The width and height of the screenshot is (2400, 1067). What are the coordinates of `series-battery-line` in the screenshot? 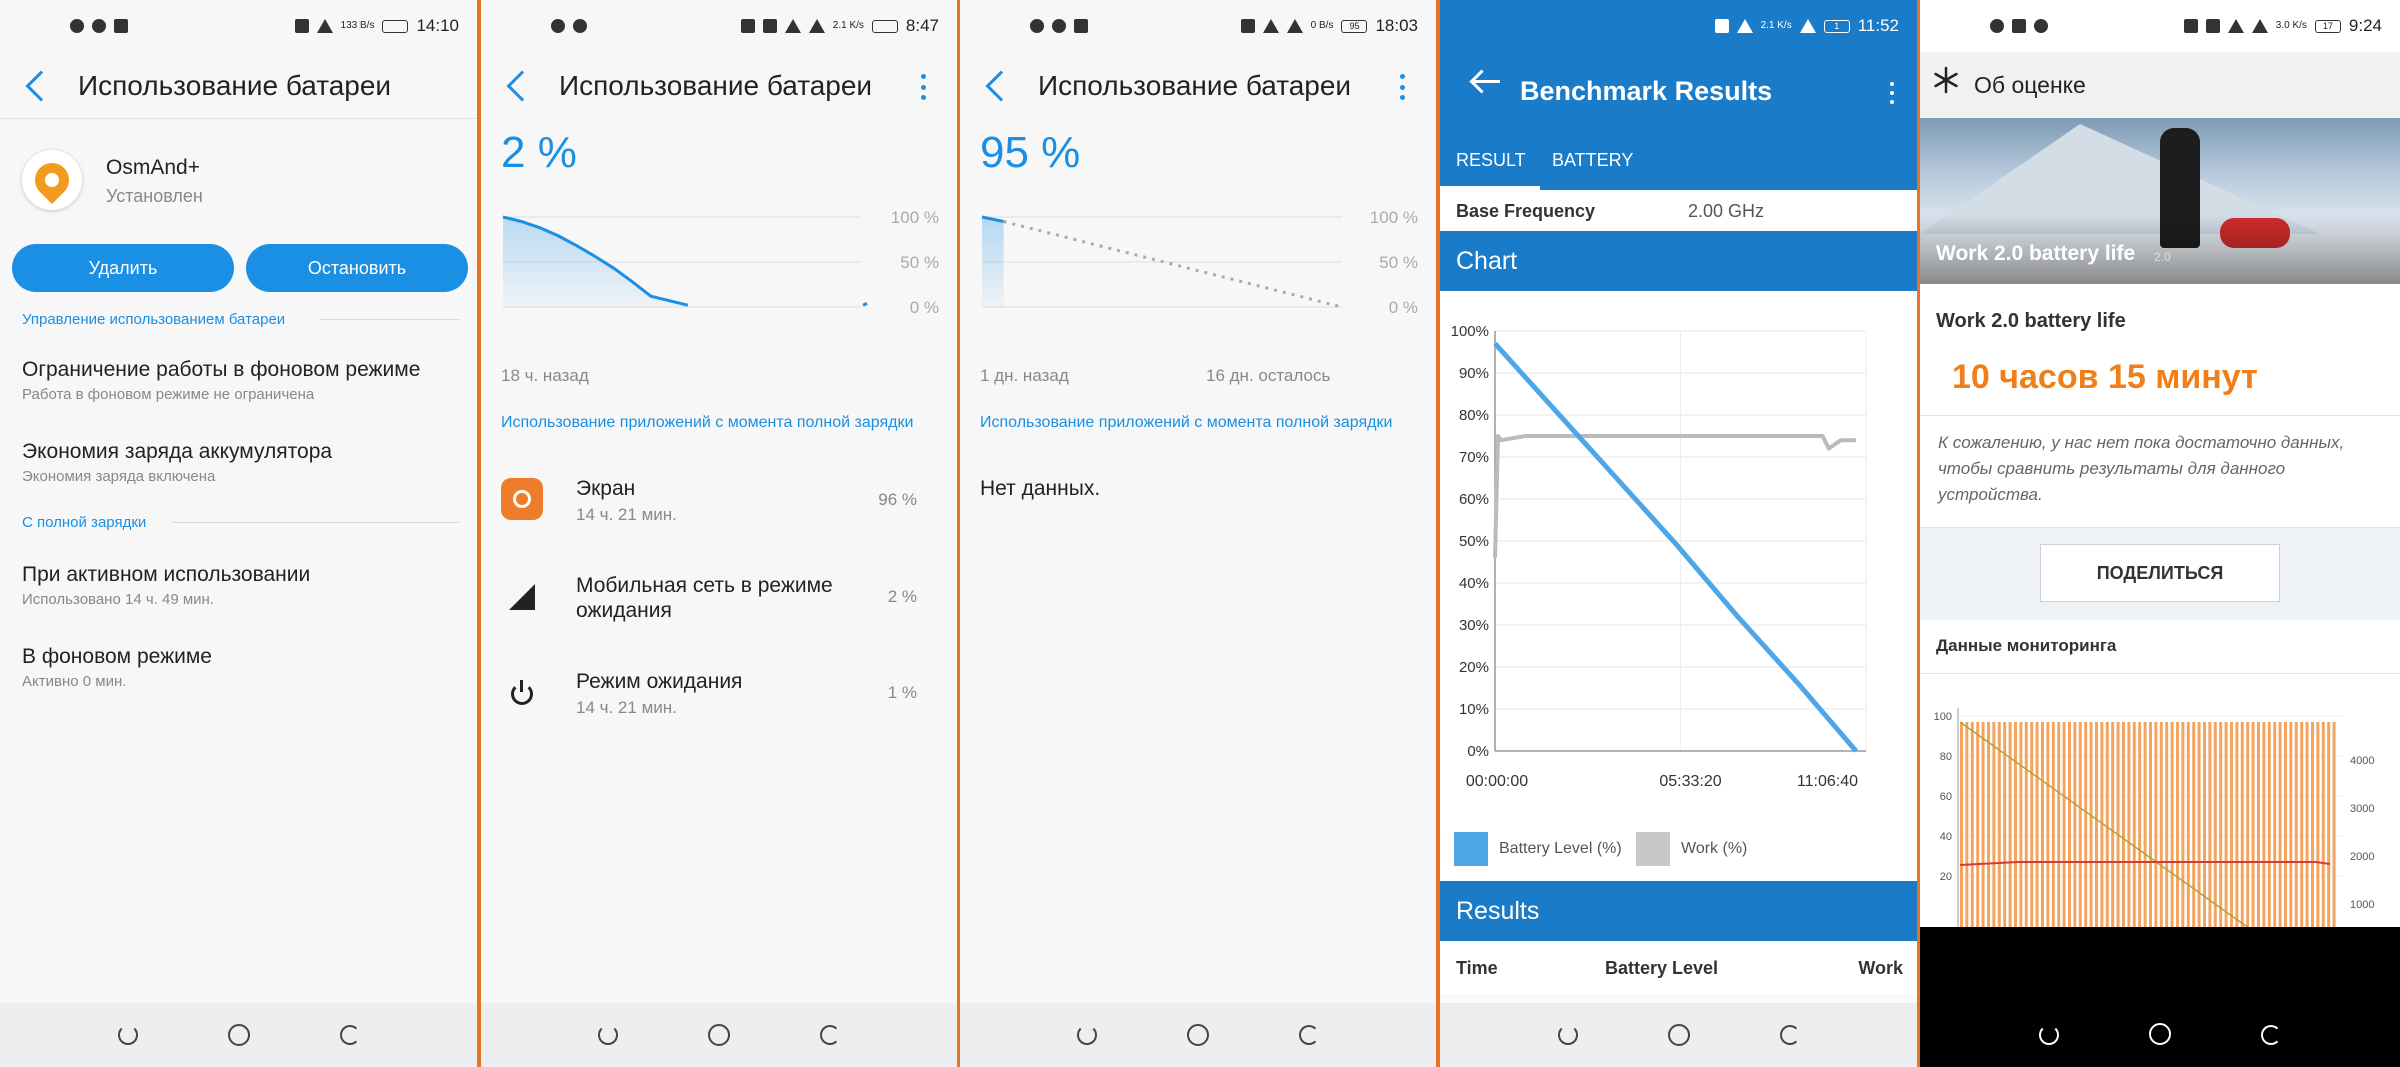 It's located at (1675, 547).